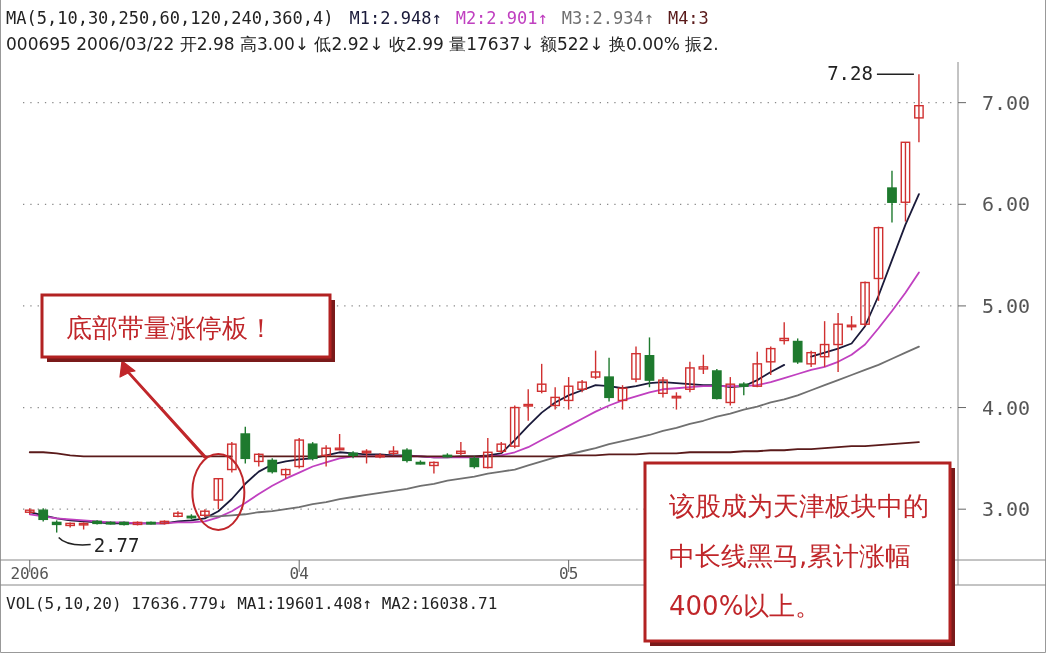 The height and width of the screenshot is (653, 1046). I want to click on annotation: 底部带量涨停板！, so click(170, 328).